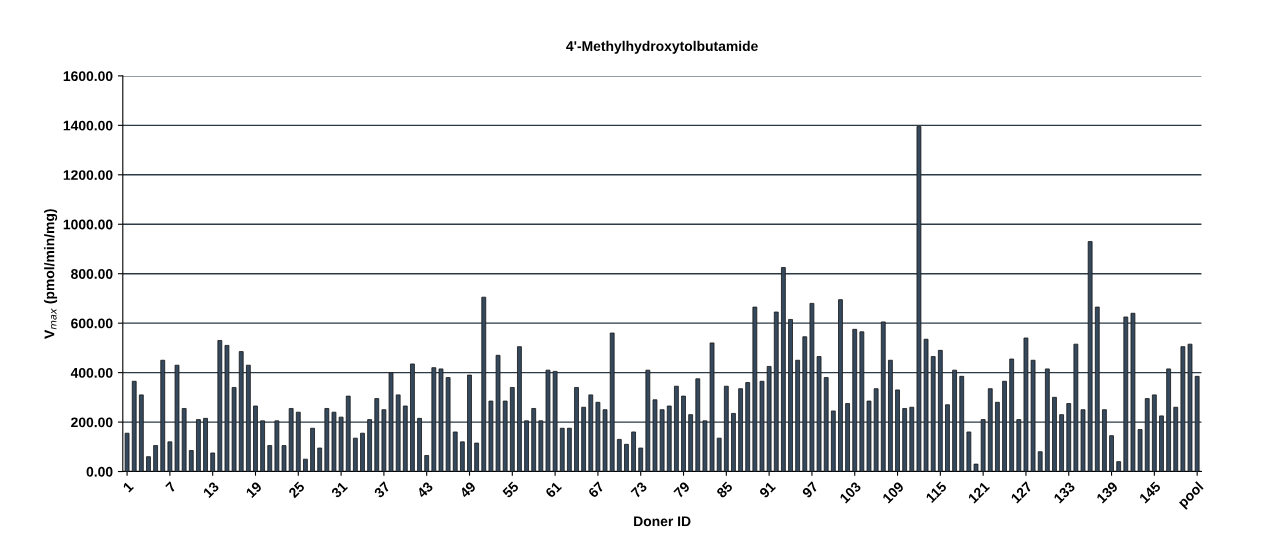 This screenshot has width=1266, height=542. I want to click on x-tick-label: 19, so click(254, 490).